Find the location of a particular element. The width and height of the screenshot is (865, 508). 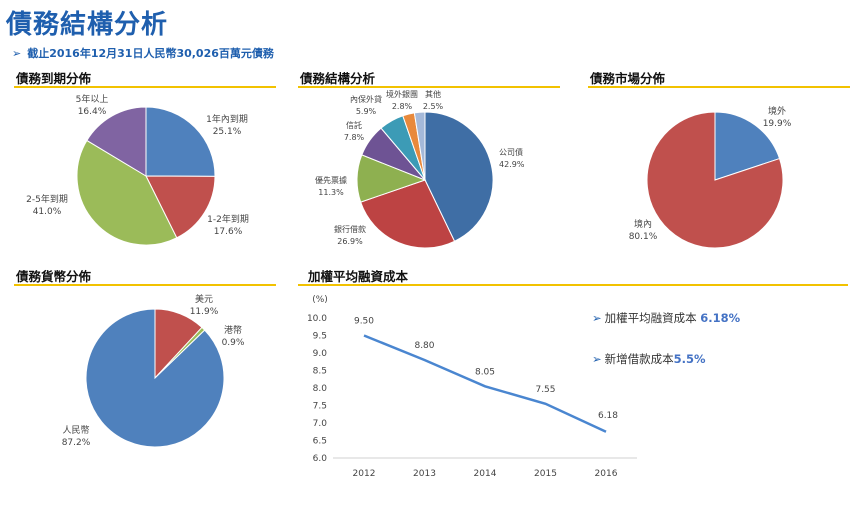

slice-name-label: 人民幣 is located at coordinates (75, 430).